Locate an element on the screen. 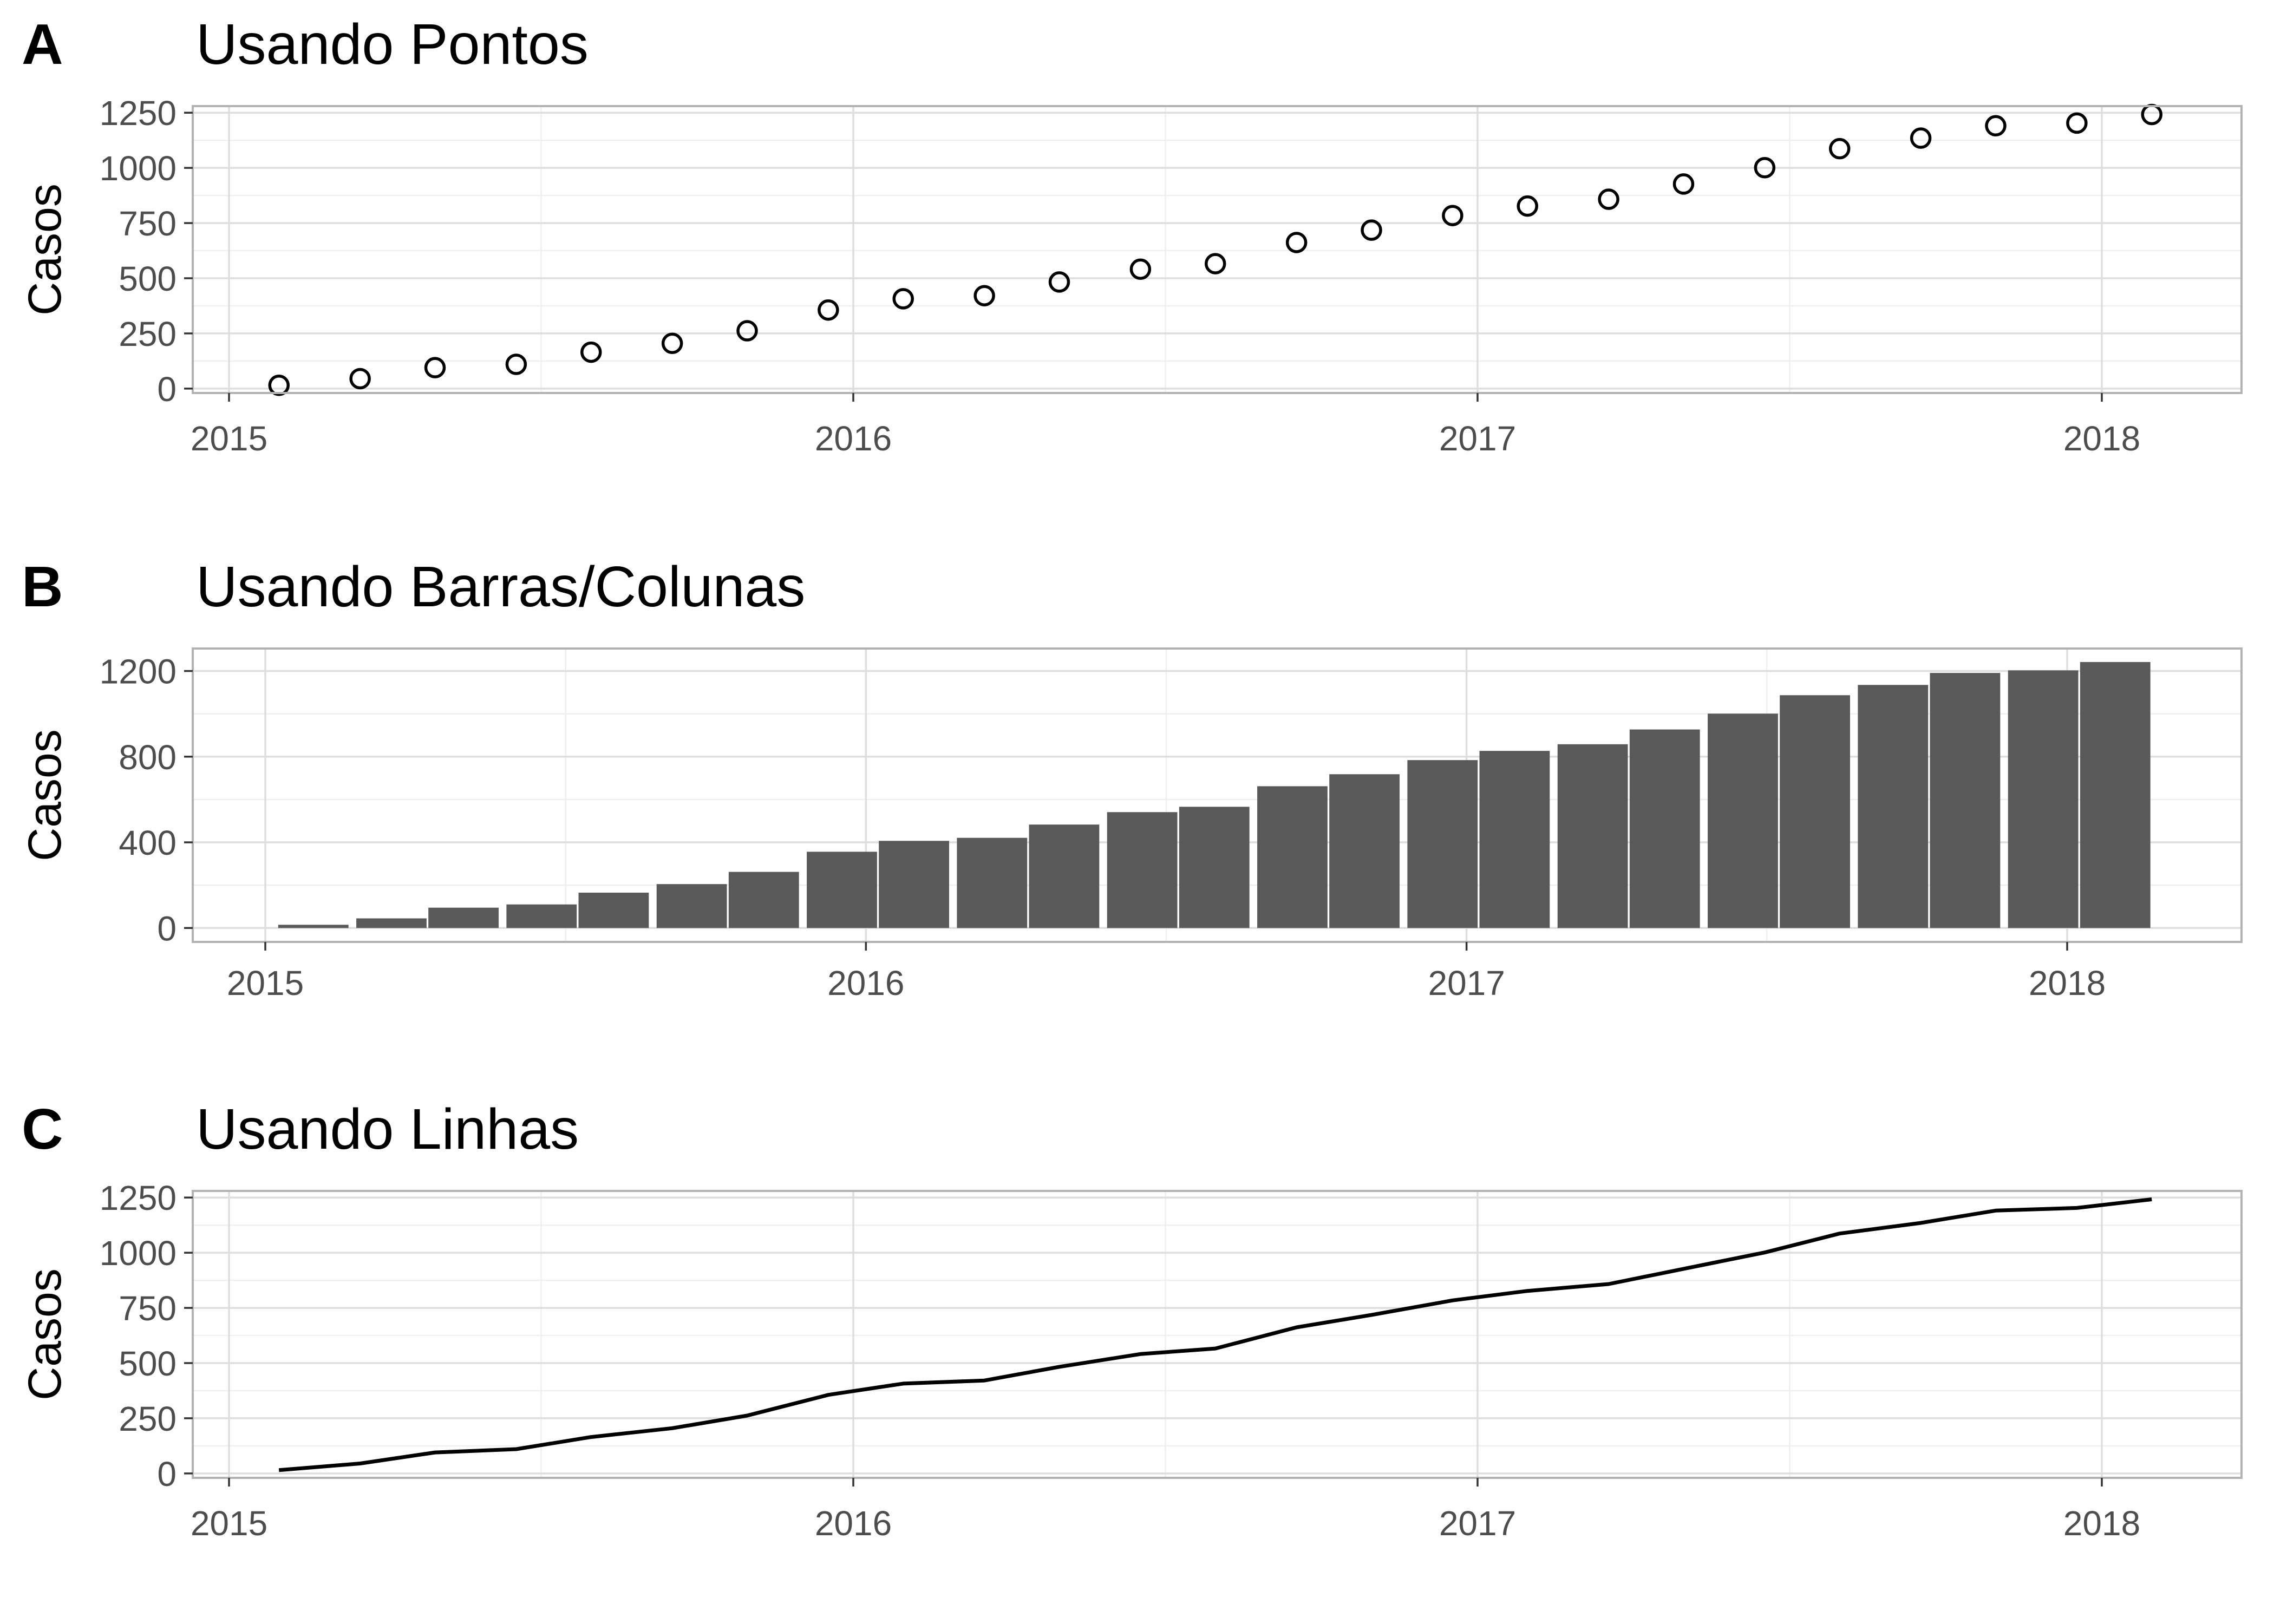 The image size is (2274, 1624). panel-letter: B is located at coordinates (43, 587).